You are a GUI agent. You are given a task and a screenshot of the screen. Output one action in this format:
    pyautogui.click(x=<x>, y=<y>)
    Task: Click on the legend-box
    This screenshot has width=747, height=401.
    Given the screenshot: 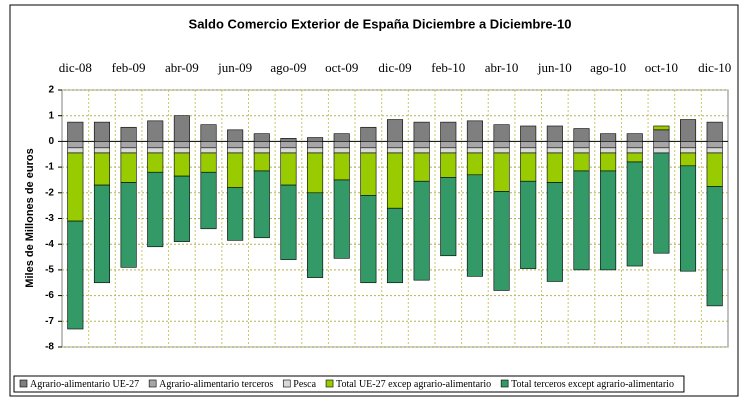 What is the action you would take?
    pyautogui.click(x=349, y=384)
    